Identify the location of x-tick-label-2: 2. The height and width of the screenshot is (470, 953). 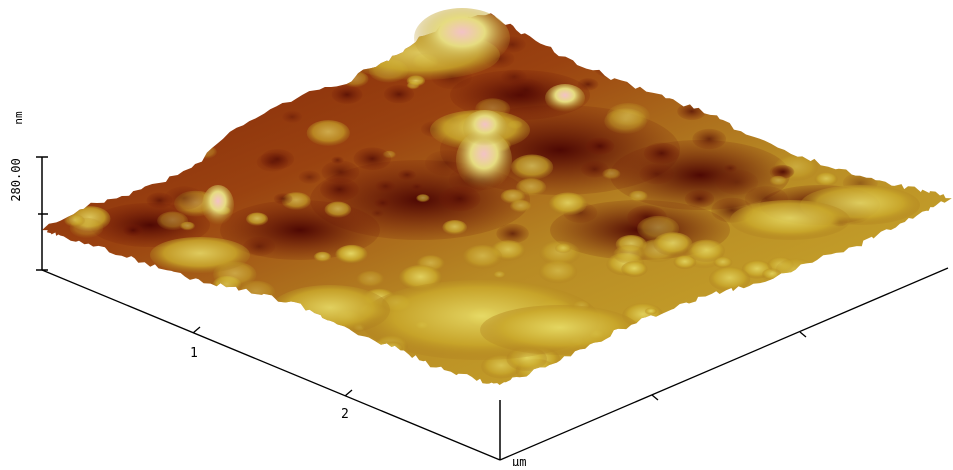
(345, 414).